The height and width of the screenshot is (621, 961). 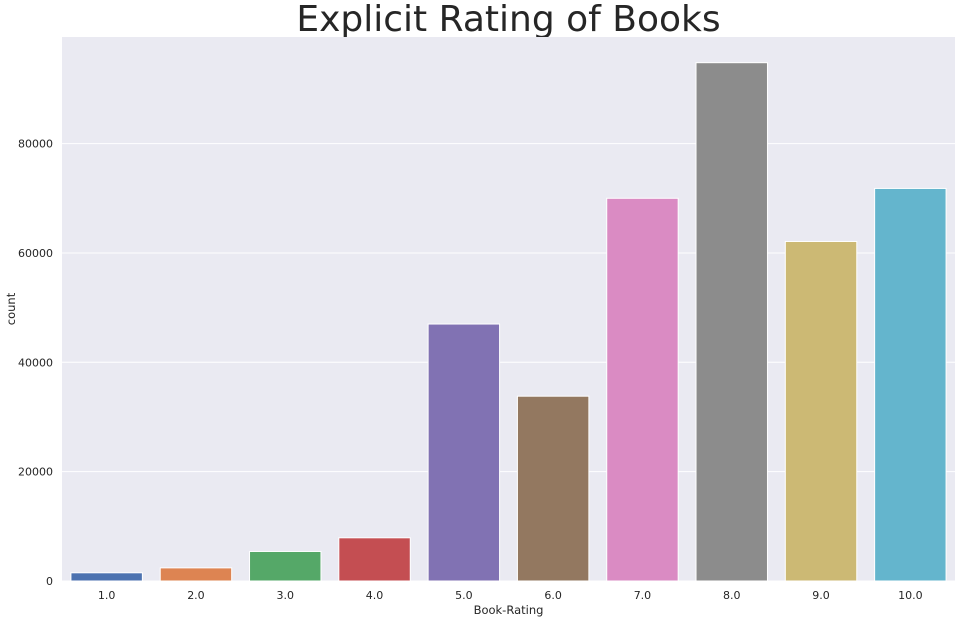 I want to click on bar-8.0, so click(x=731, y=322).